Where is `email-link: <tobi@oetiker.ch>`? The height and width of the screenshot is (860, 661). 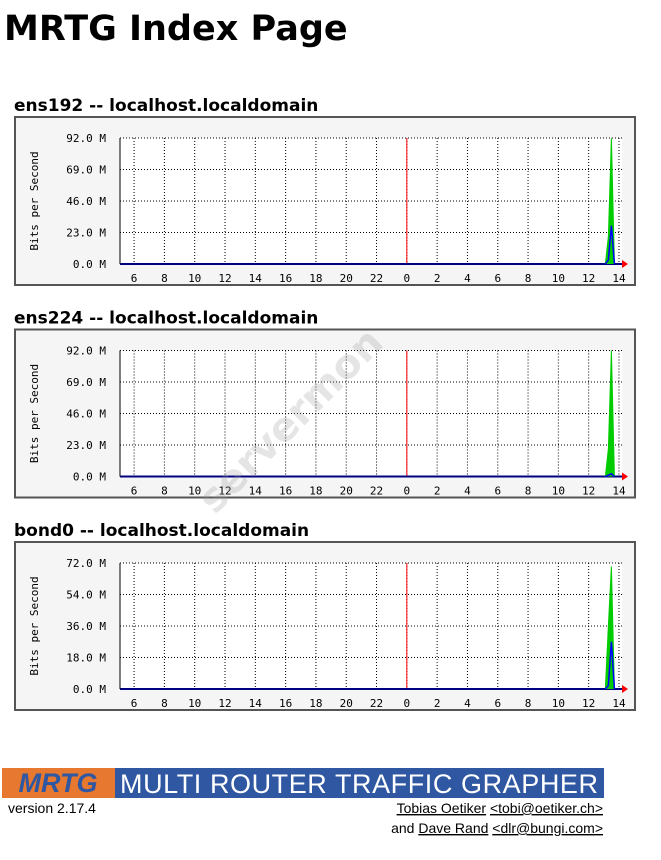 email-link: <tobi@oetiker.ch> is located at coordinates (546, 808).